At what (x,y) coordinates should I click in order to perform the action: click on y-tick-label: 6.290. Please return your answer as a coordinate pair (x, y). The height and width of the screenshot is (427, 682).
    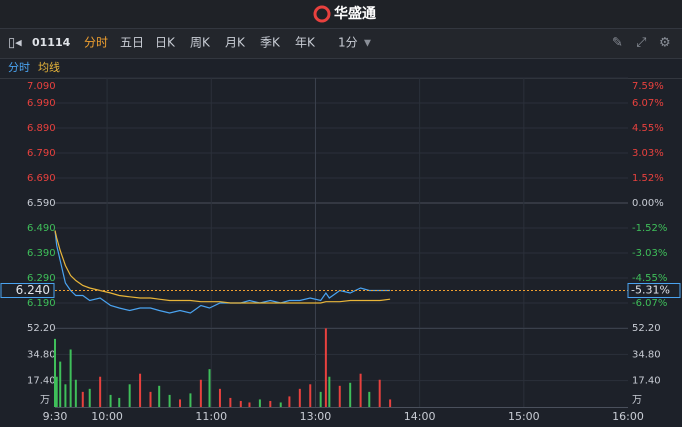
    Looking at the image, I should click on (41, 278).